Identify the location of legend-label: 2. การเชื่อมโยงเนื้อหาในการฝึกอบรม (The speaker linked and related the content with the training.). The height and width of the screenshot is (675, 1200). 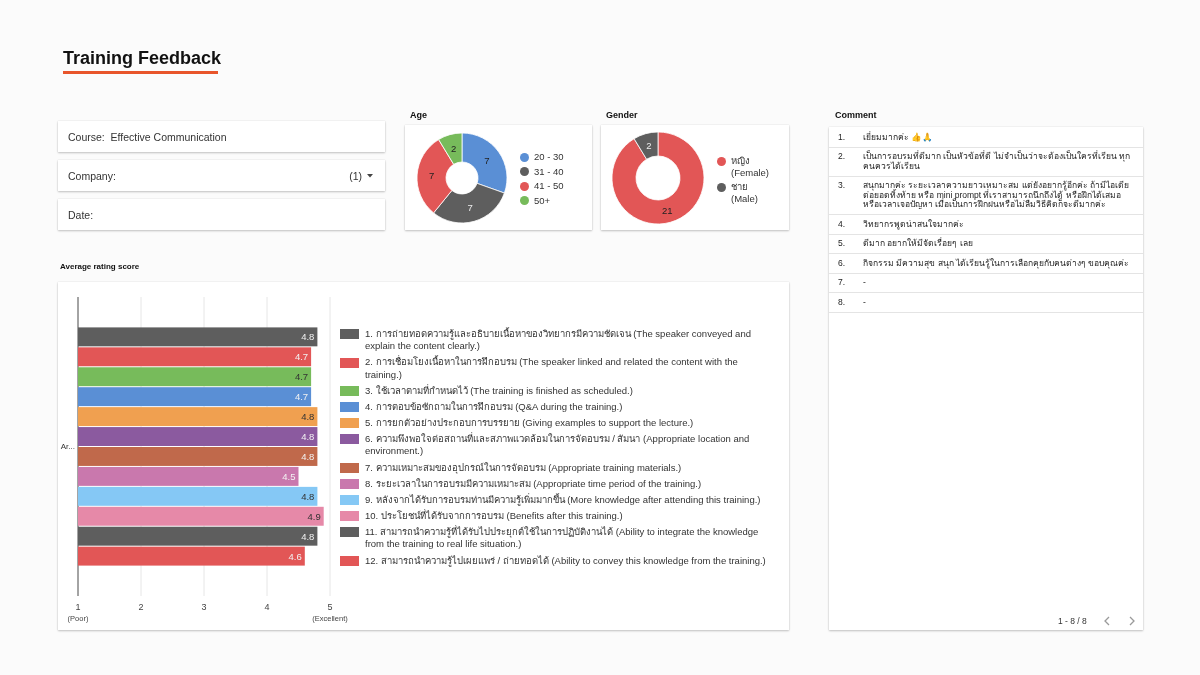
(551, 368).